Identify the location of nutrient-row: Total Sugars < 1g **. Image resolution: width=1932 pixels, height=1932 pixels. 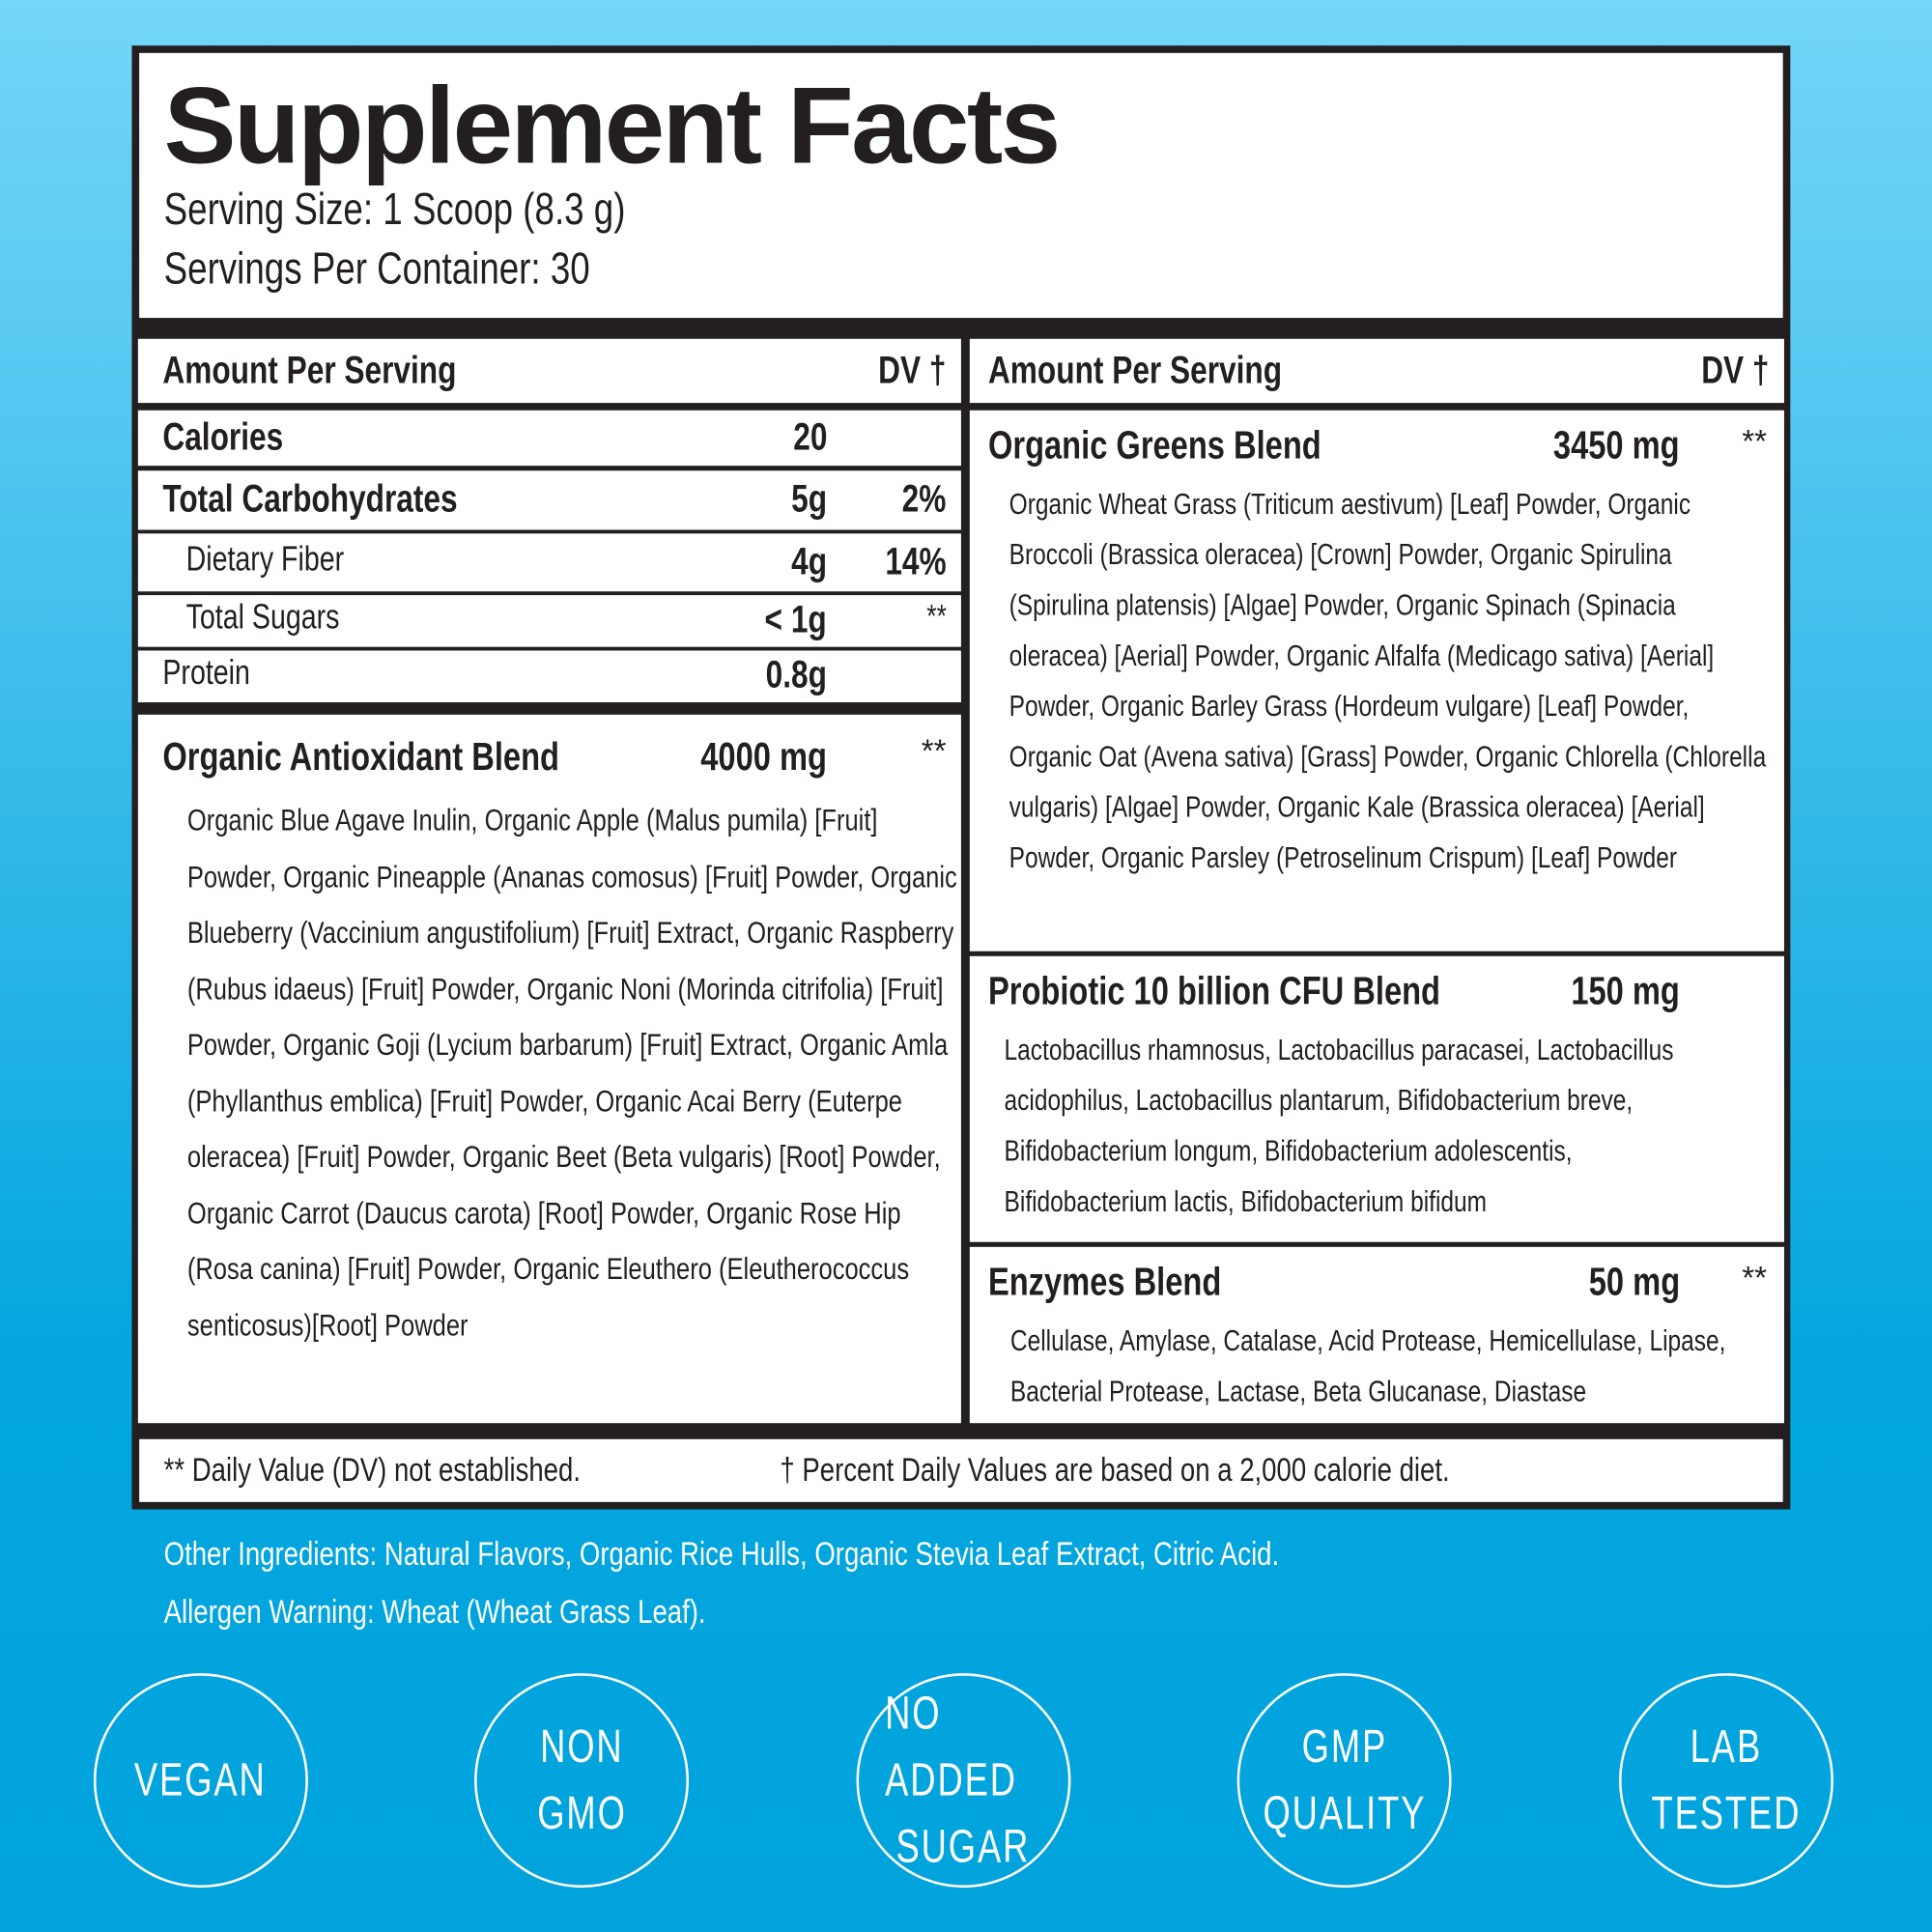
(549, 621).